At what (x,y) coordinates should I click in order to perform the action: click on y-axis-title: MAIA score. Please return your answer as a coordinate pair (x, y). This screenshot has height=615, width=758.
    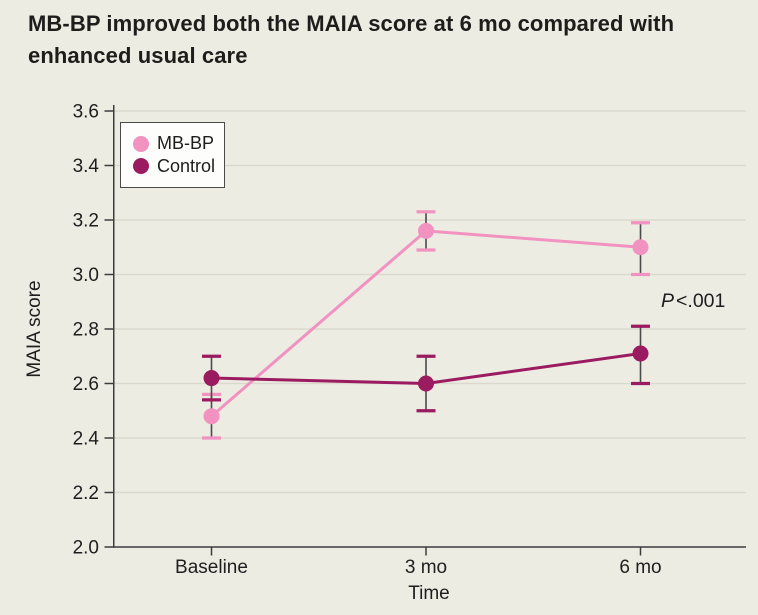
    Looking at the image, I should click on (34, 328).